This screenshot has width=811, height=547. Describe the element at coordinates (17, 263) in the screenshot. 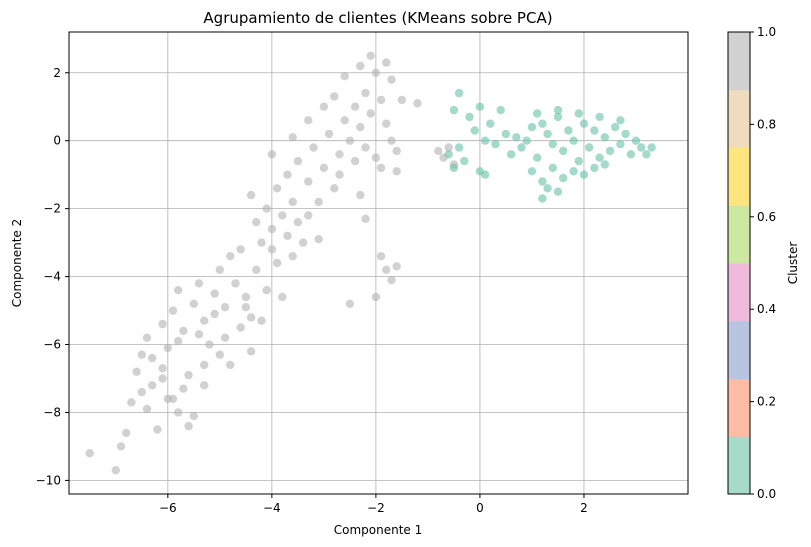

I see `y-axis-label: Componente 2` at that location.